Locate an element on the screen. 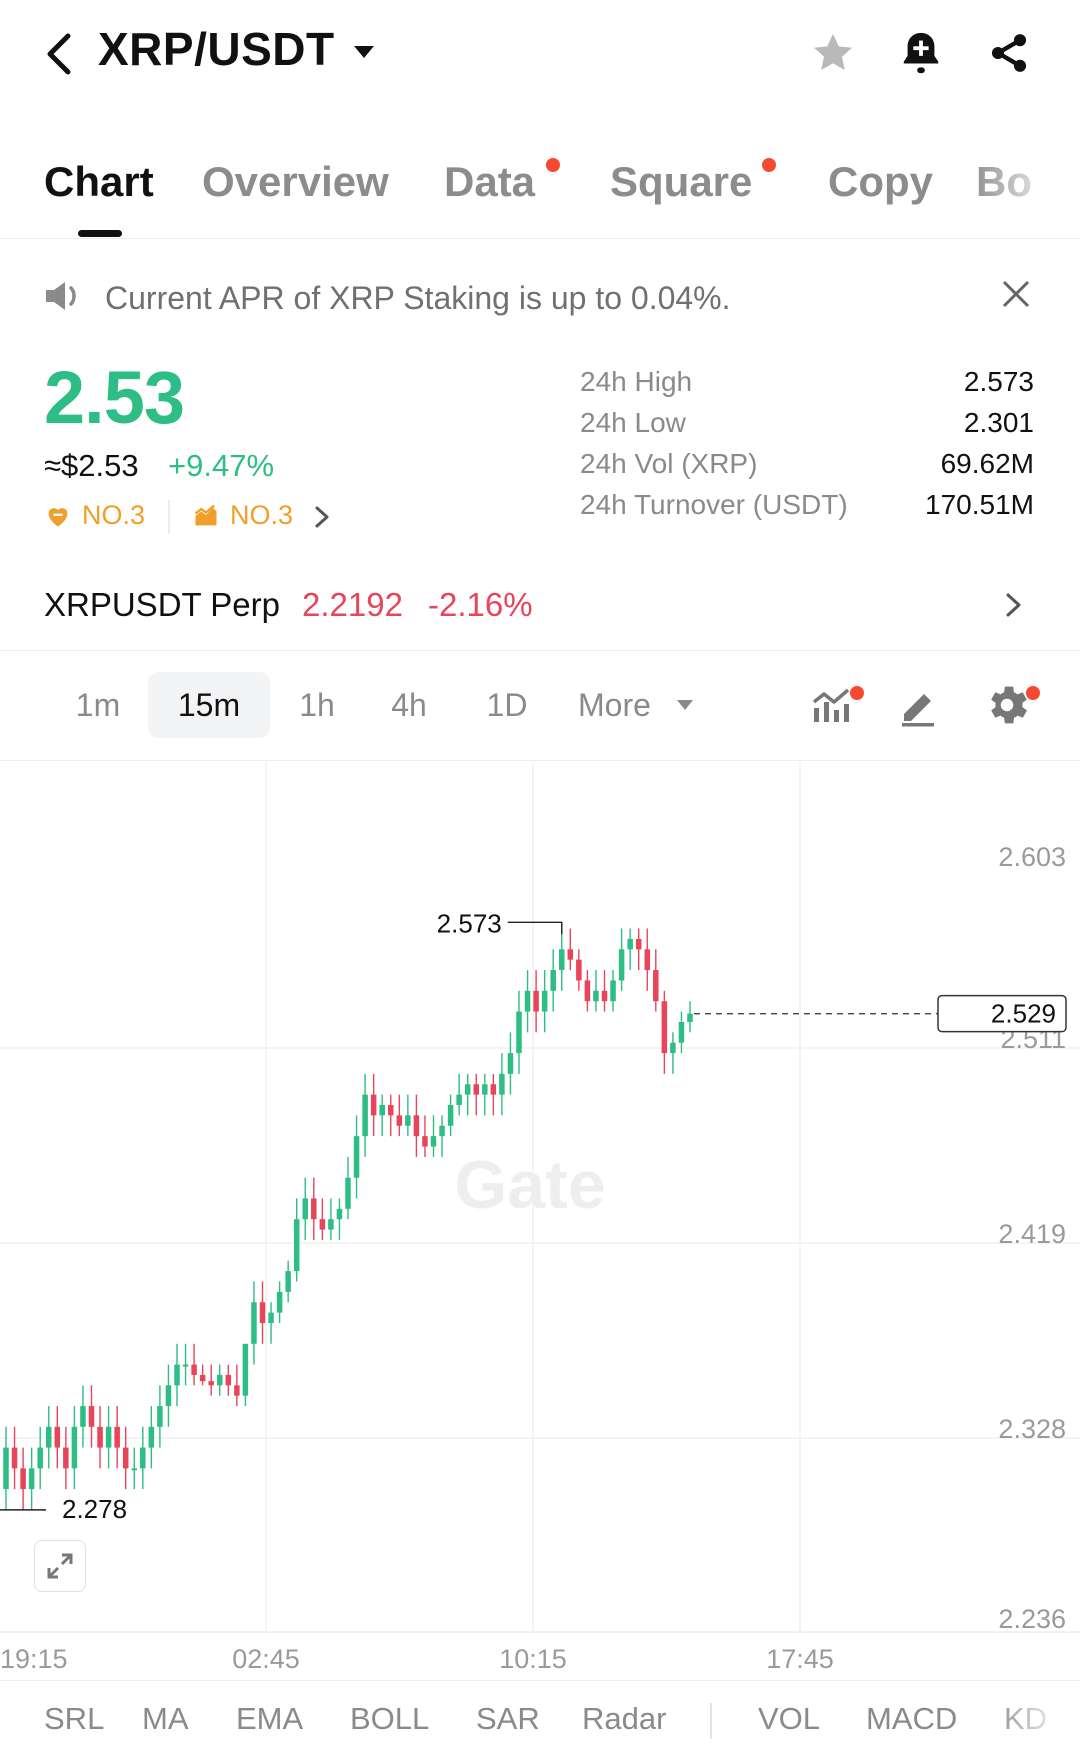  indicator-tabs: SRL MA EMA BOLL SAR Radar VOL MACD KD is located at coordinates (540, 1720).